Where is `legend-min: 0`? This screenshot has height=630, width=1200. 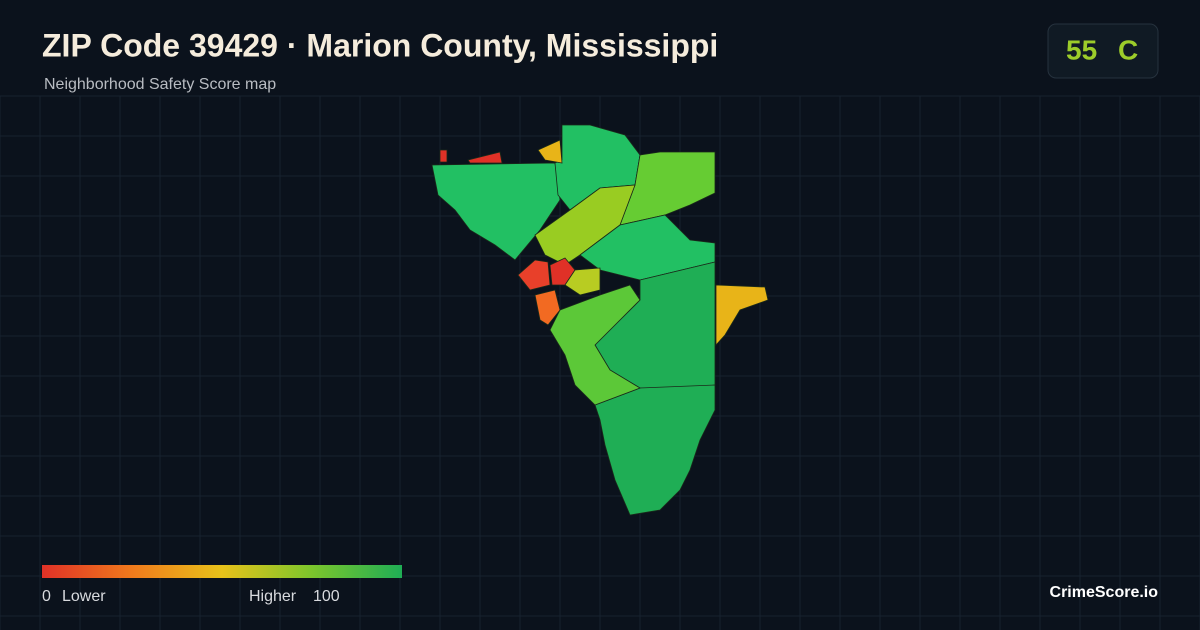 legend-min: 0 is located at coordinates (46, 596).